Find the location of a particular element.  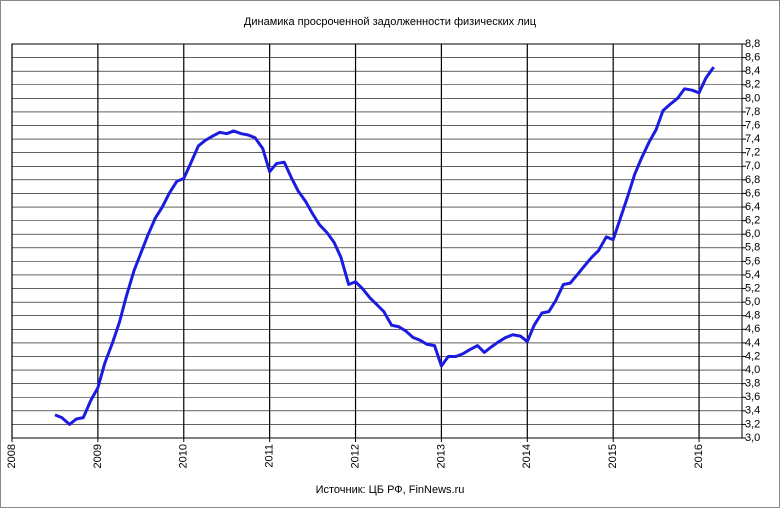

y-tick-label: 4,8 is located at coordinates (752, 316).